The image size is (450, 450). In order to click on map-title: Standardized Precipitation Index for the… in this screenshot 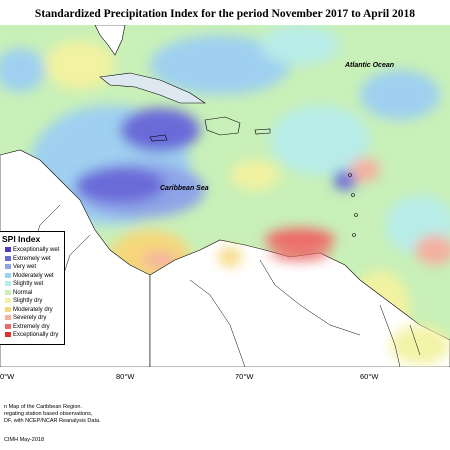, I will do `click(225, 14)`.